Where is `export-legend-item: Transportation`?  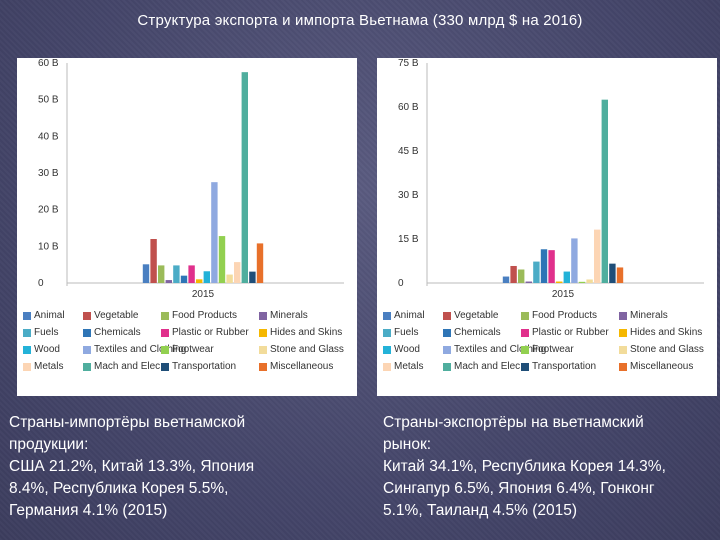 export-legend-item: Transportation is located at coordinates (570, 366).